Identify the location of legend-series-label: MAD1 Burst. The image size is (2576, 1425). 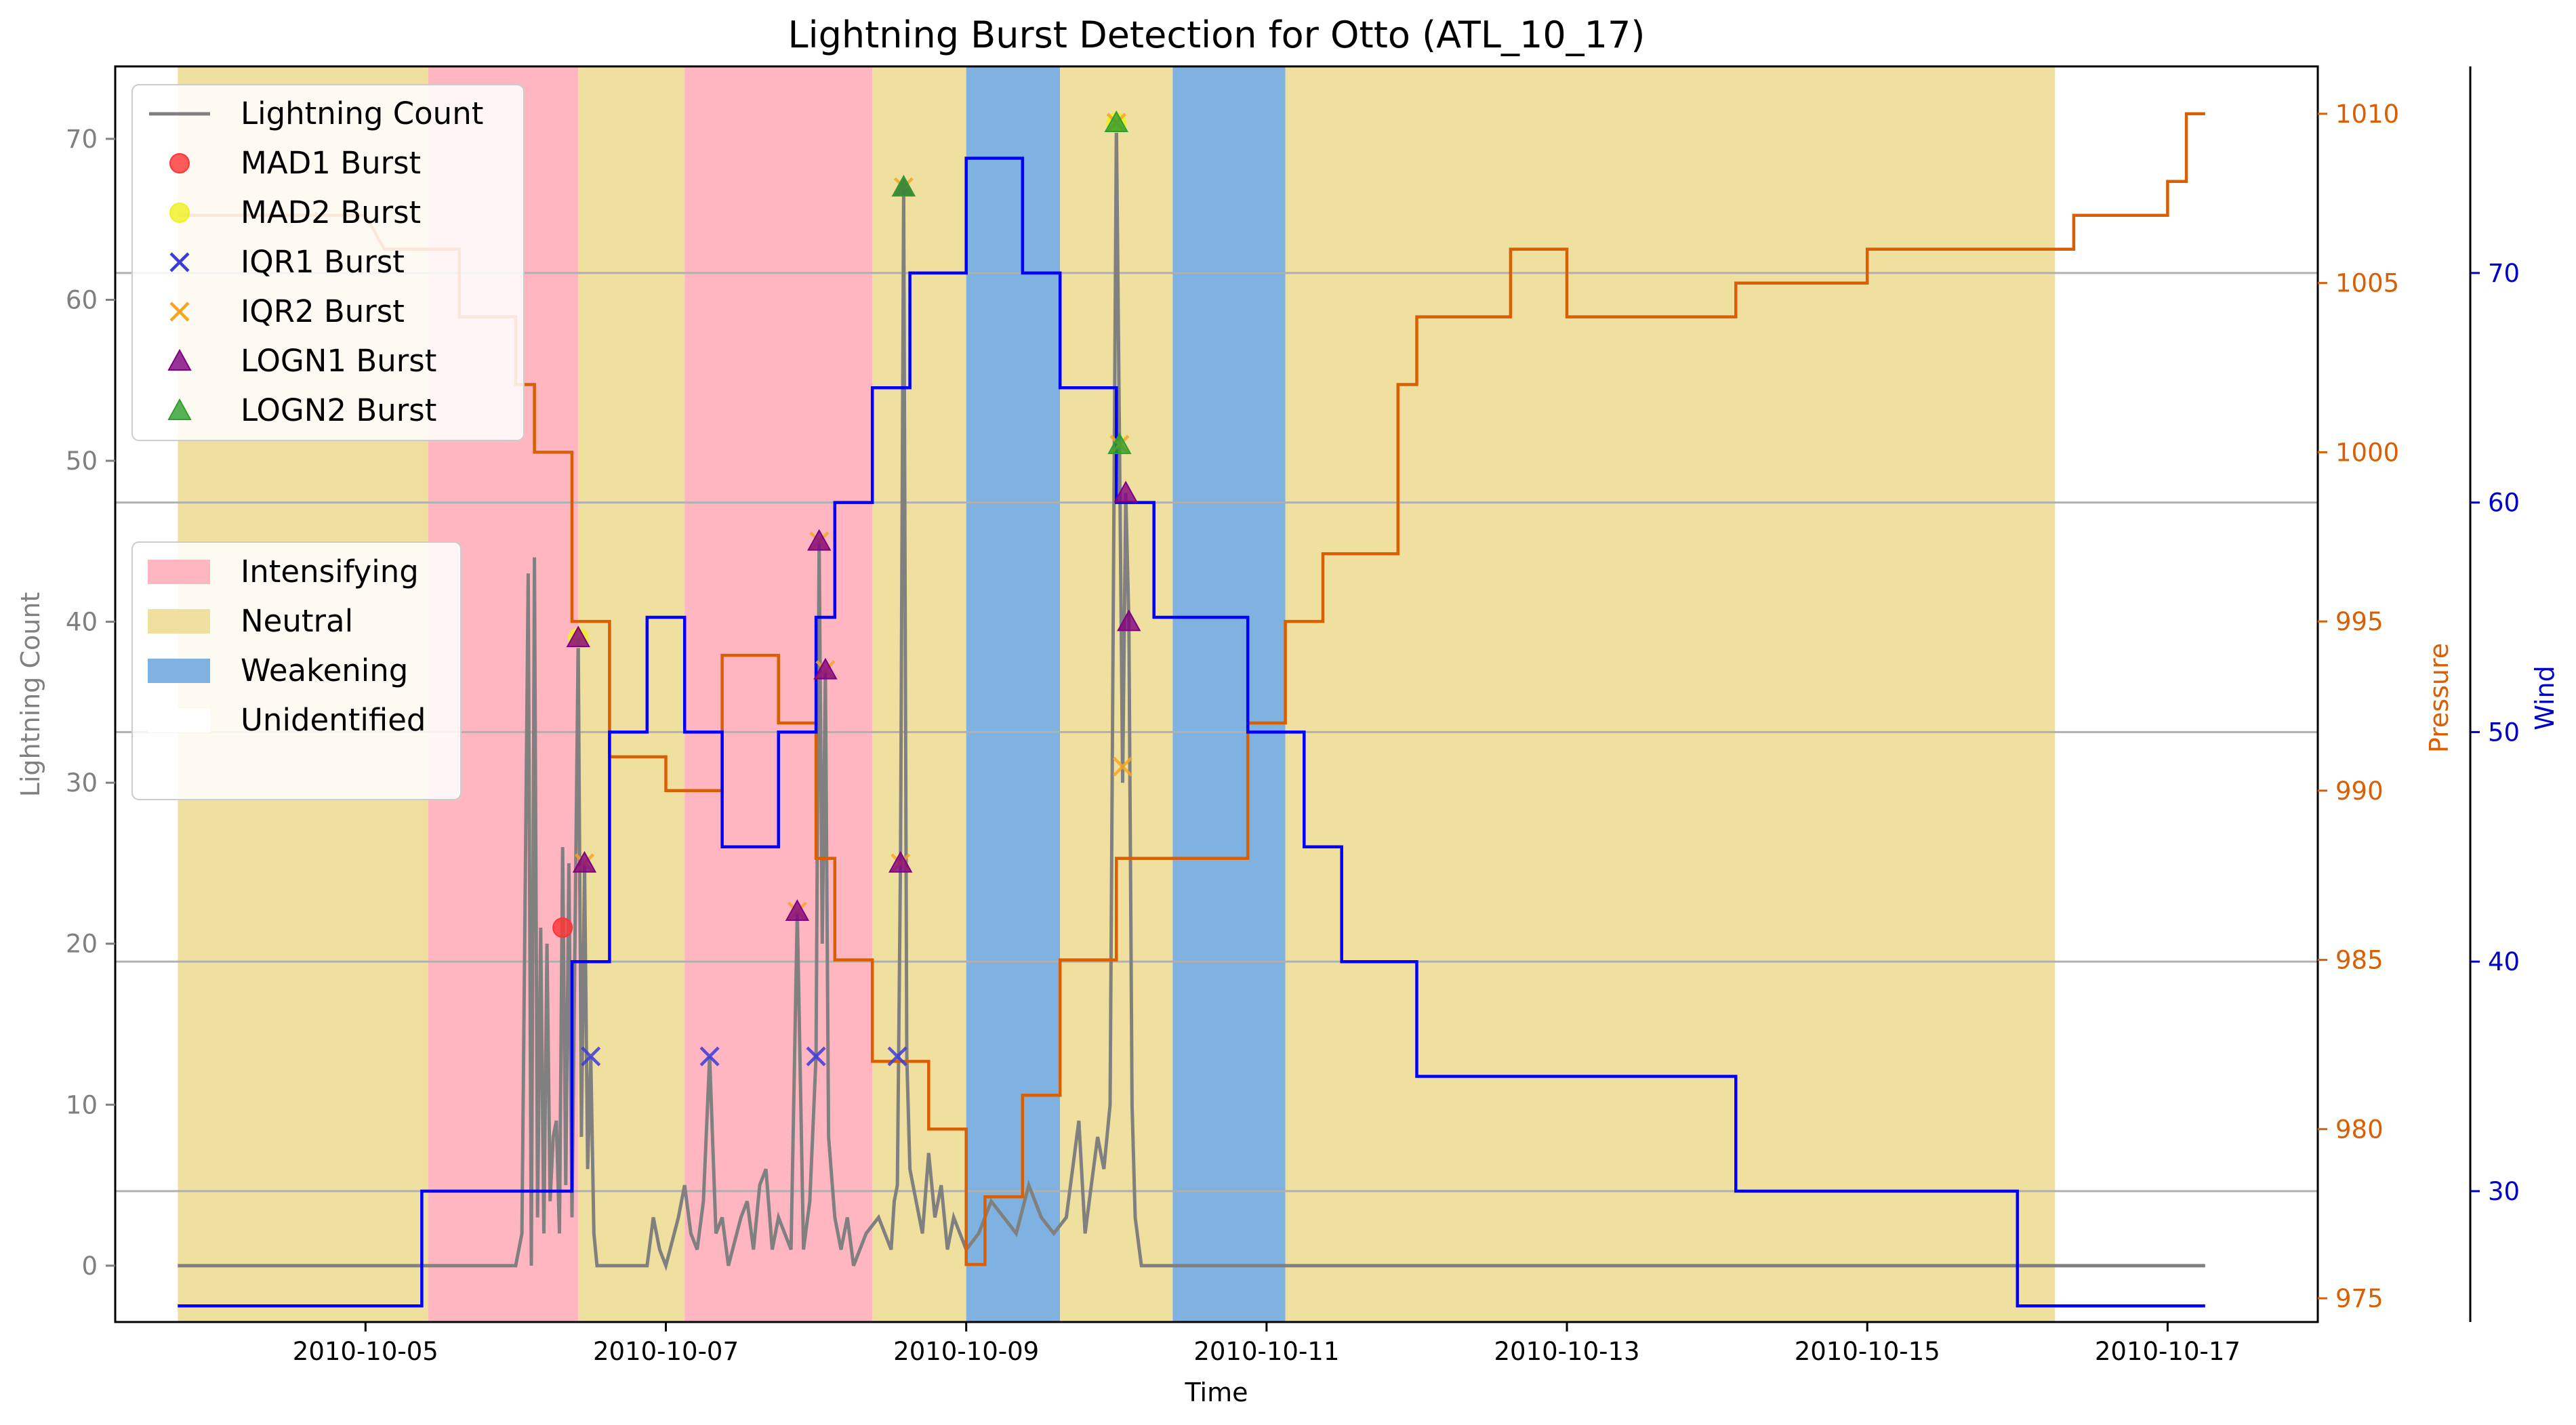
(331, 163).